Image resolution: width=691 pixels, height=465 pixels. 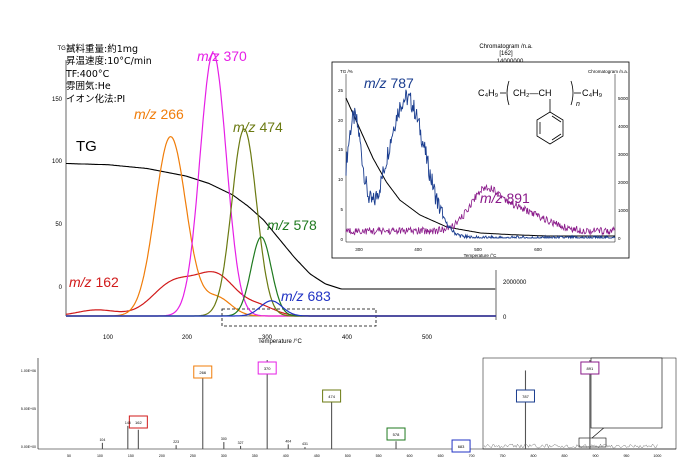 What do you see at coordinates (379, 456) in the screenshot?
I see `ms-x-tick-550: 550` at bounding box center [379, 456].